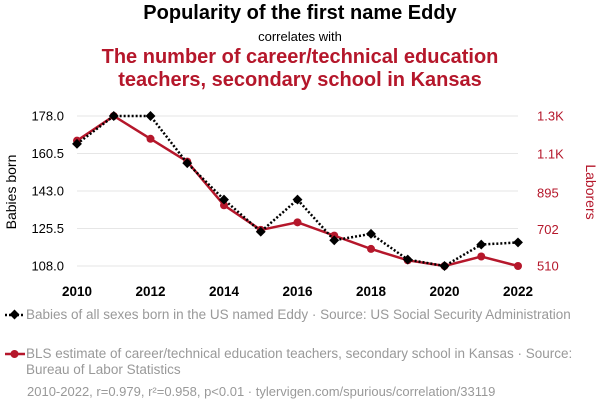 This screenshot has height=414, width=600. Describe the element at coordinates (11, 192) in the screenshot. I see `left-axis-label: Babies born` at that location.